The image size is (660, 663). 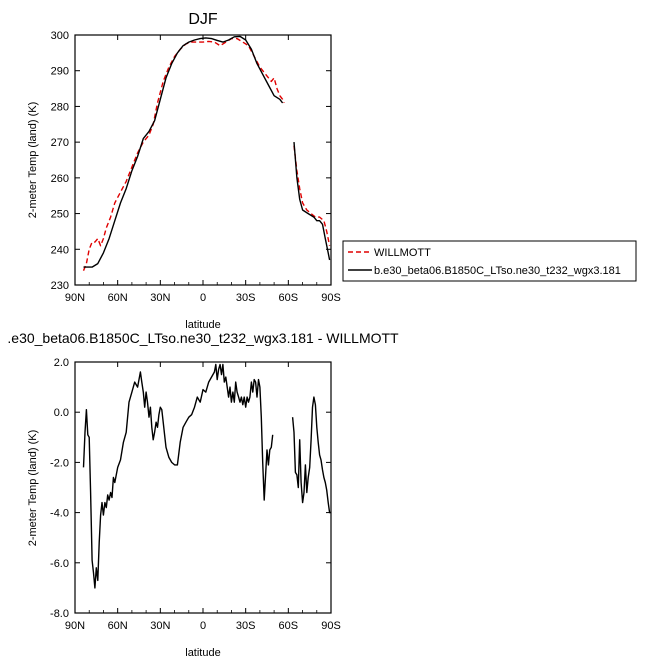 What do you see at coordinates (59, 463) in the screenshot?
I see `y-tick-label: -2.0` at bounding box center [59, 463].